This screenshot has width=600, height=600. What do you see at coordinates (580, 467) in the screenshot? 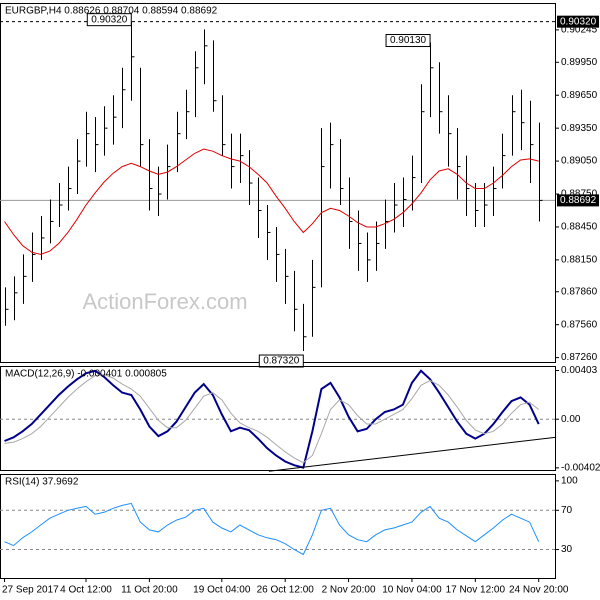
I see `y-tick-label: -0.004021` at bounding box center [580, 467].